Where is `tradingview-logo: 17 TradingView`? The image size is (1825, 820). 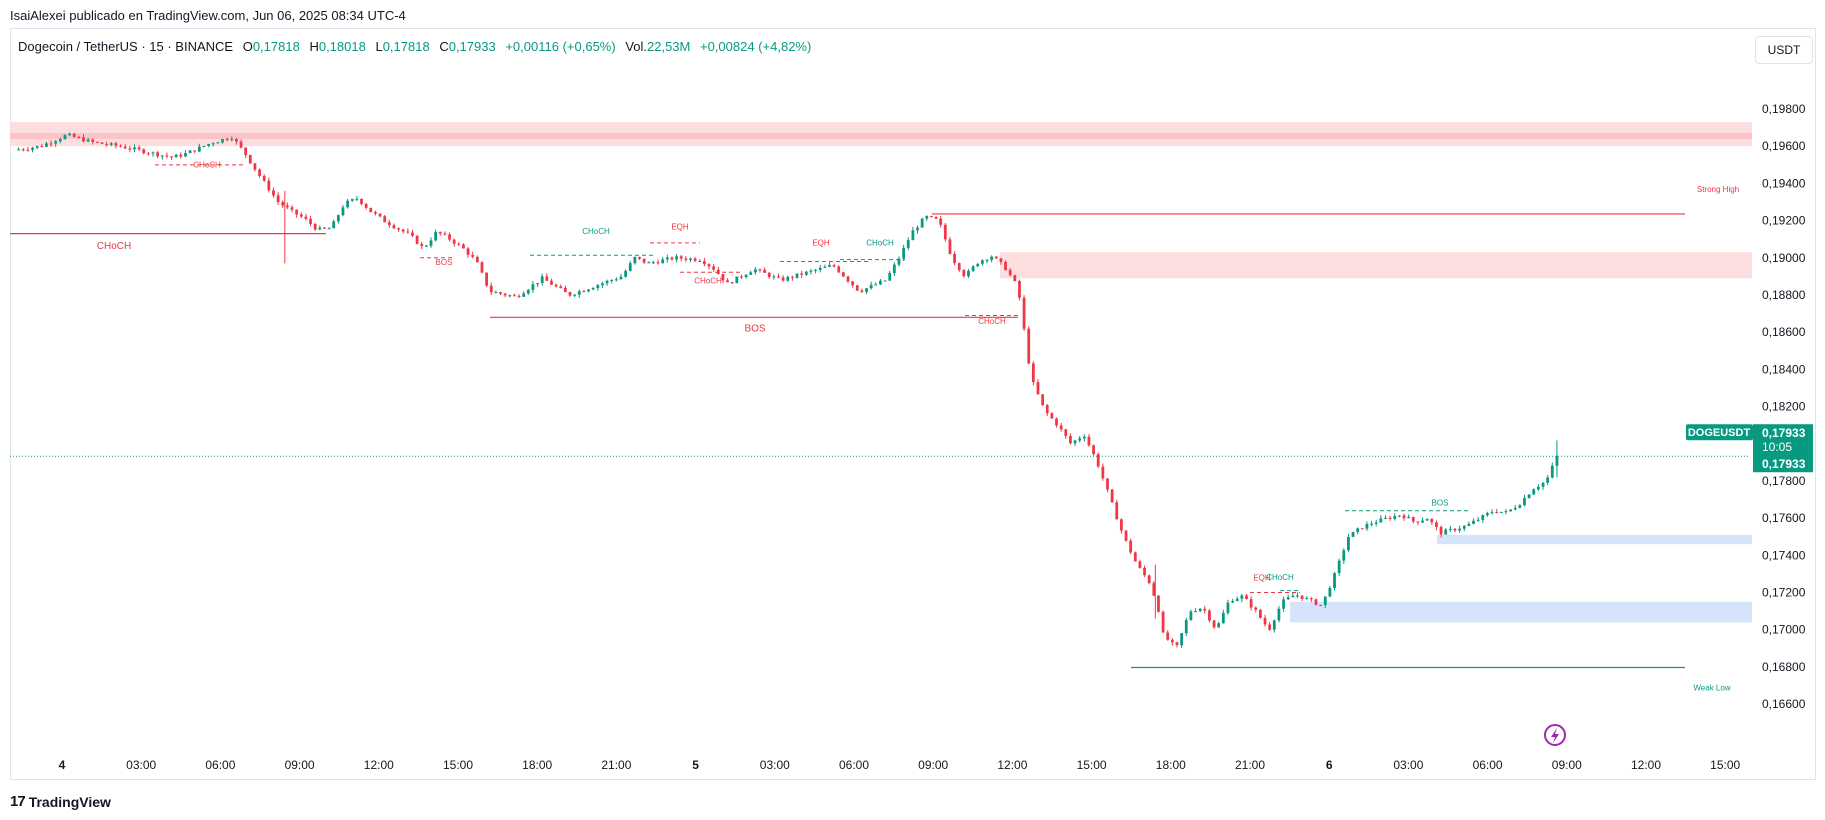
tradingview-logo: 17 TradingView is located at coordinates (60, 801).